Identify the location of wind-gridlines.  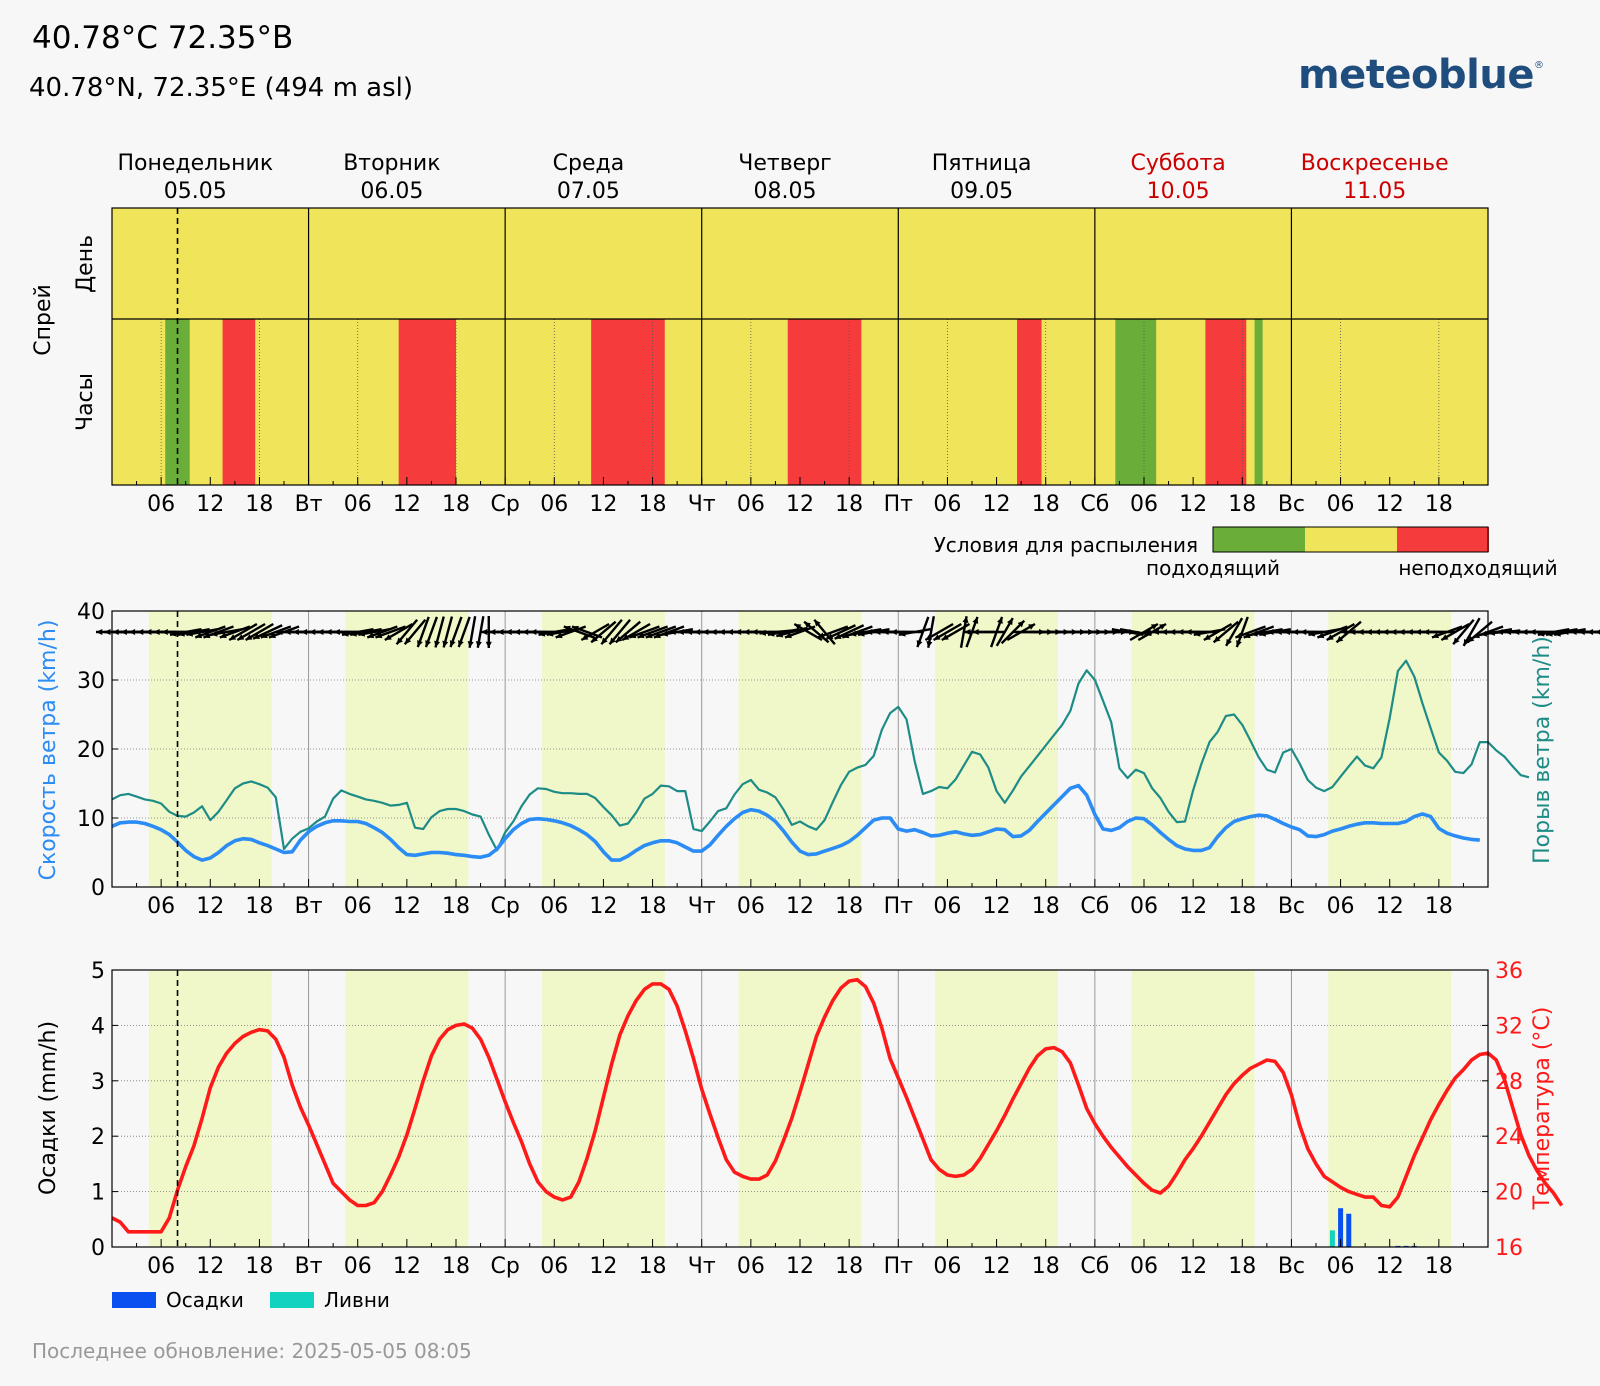
(800, 749).